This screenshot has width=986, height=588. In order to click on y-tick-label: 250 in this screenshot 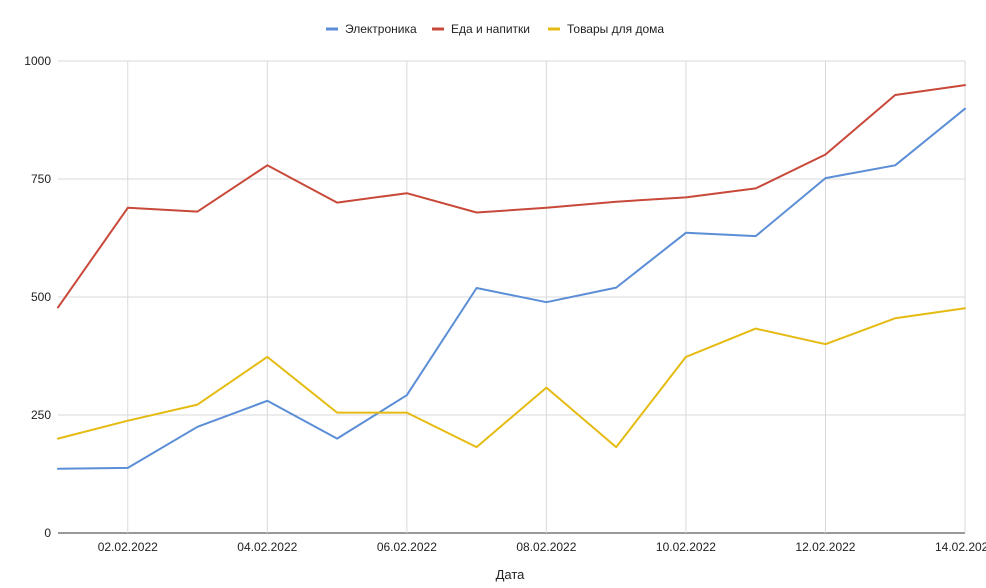, I will do `click(41, 415)`.